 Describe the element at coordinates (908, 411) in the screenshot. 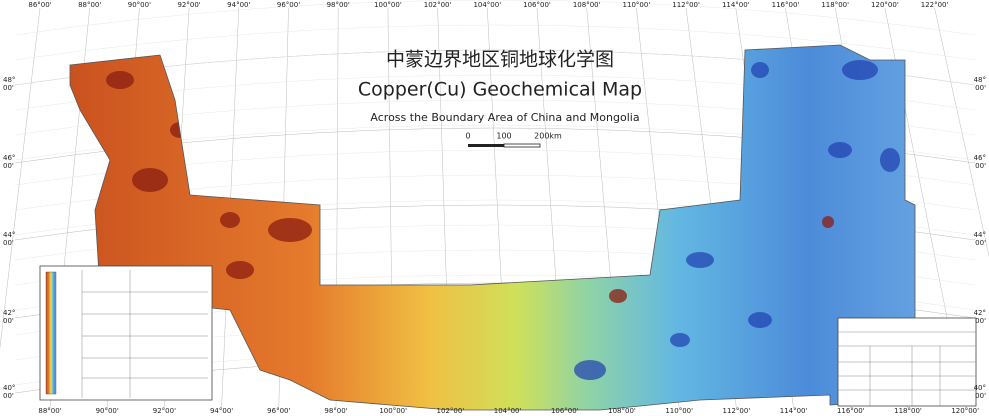

I see `lon-label-bottom: 118°00'` at that location.